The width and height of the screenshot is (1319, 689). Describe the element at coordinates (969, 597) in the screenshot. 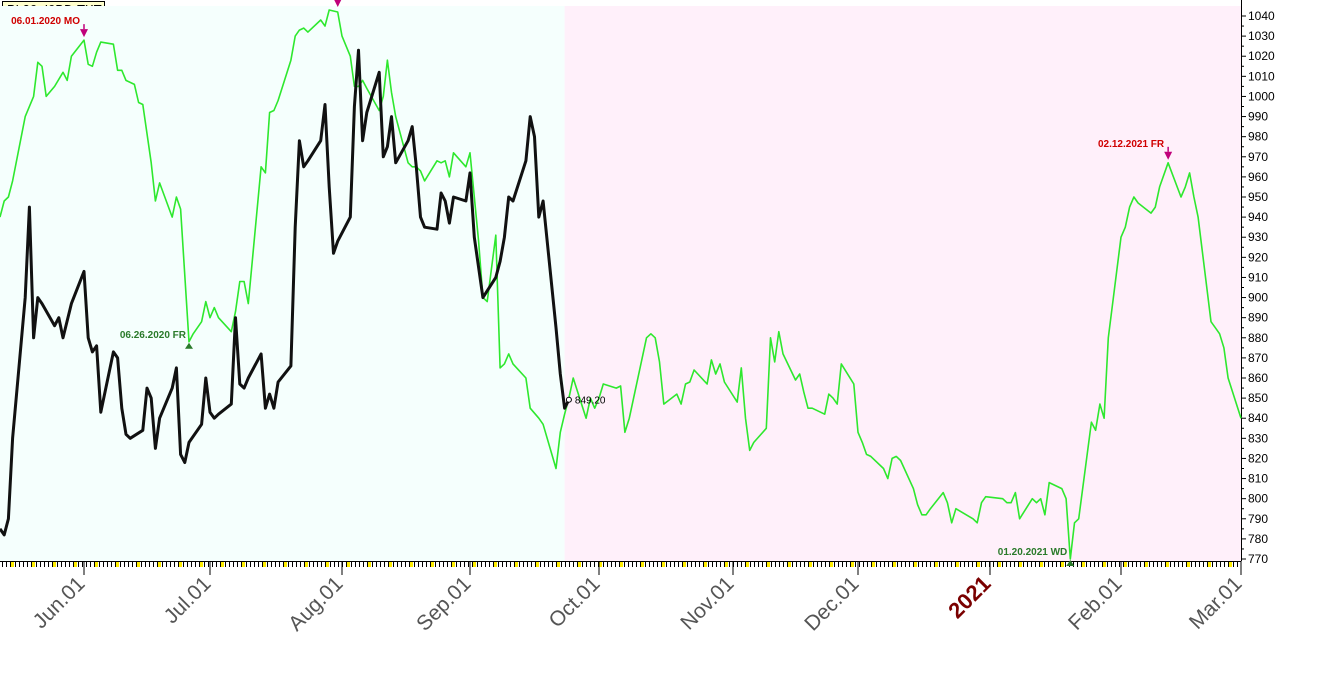

I see `x-tick-label: 2021` at that location.